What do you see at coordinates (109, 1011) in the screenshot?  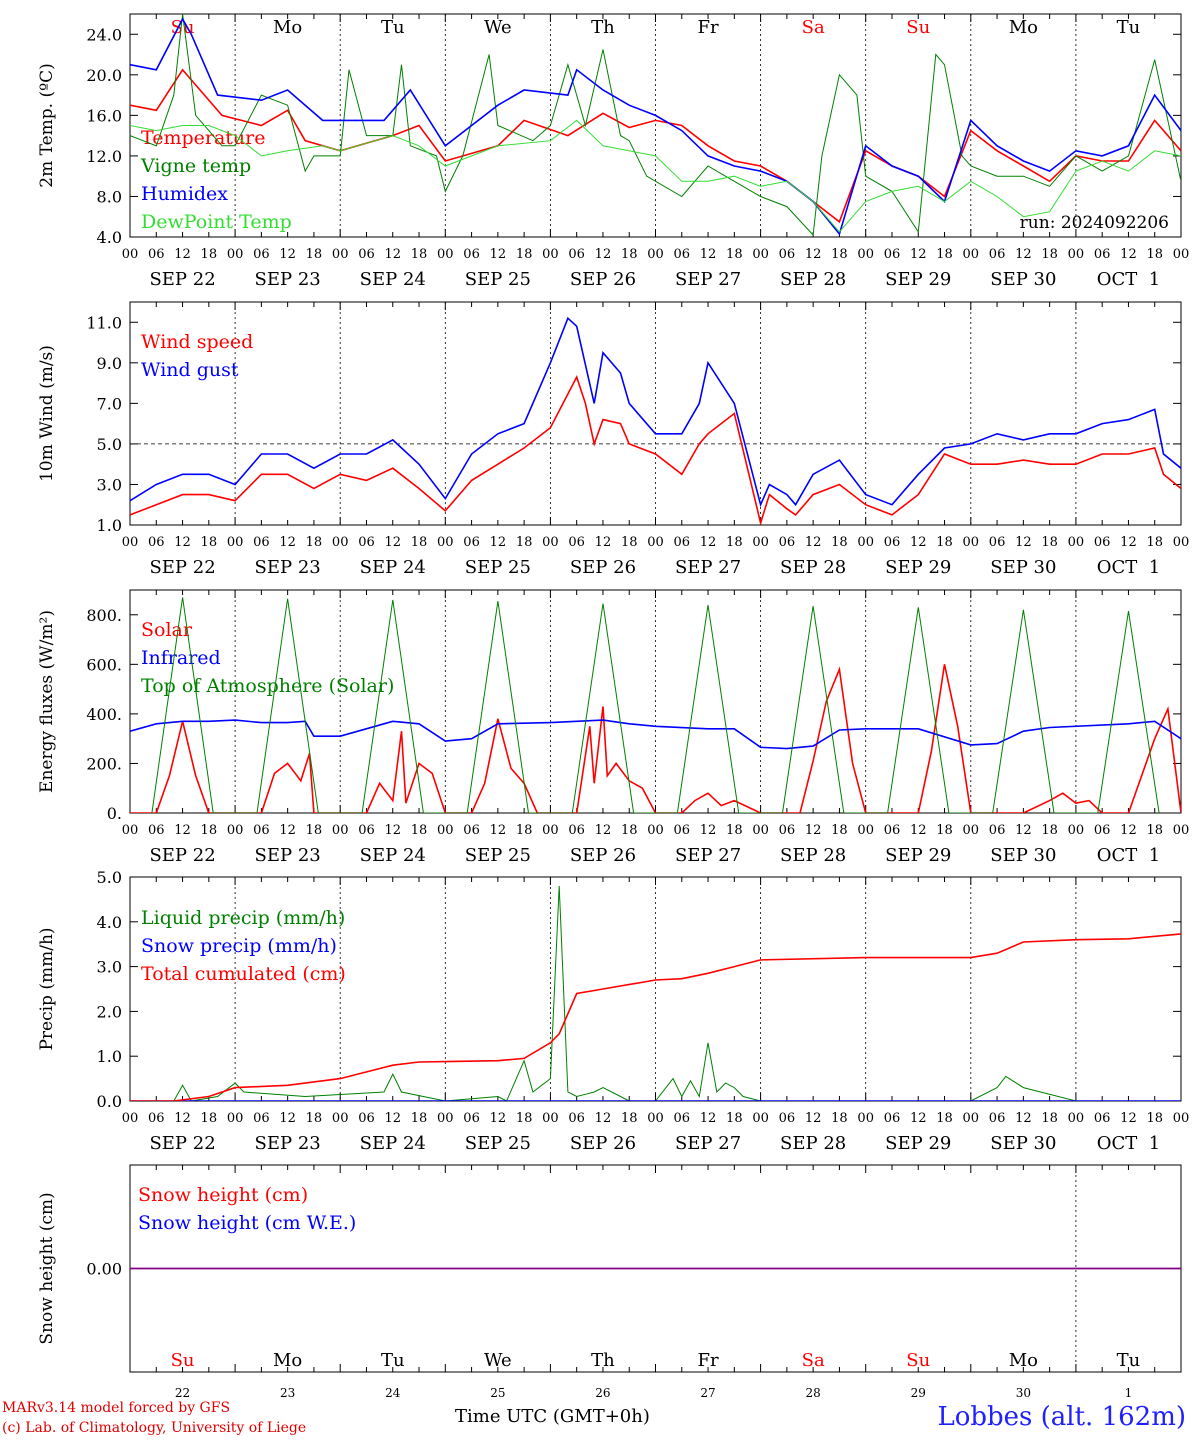 I see `panel-4-ytick-label: 2.0` at bounding box center [109, 1011].